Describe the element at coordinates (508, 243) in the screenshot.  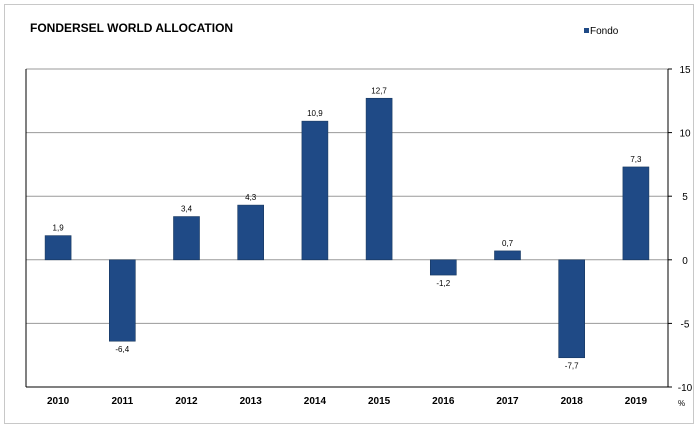
I see `data-label-2017: 0,7` at that location.